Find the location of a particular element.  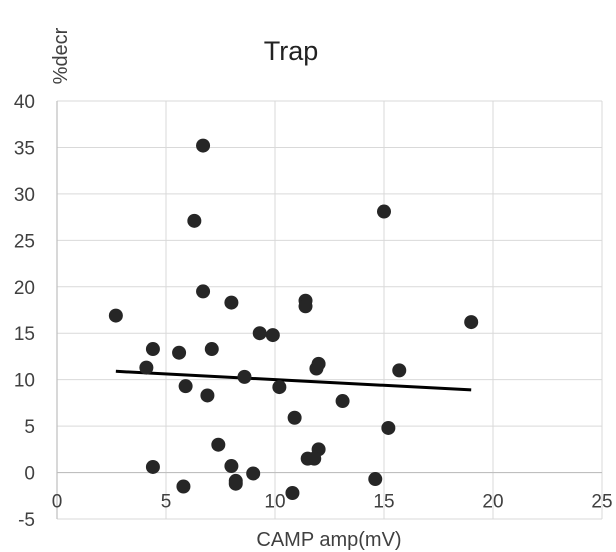

trendline-group is located at coordinates (293, 380).